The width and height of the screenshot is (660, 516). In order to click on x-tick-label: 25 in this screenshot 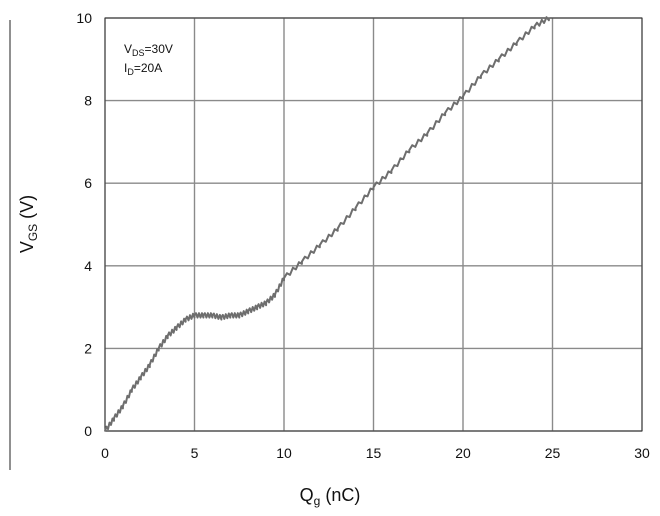, I will do `click(553, 453)`.